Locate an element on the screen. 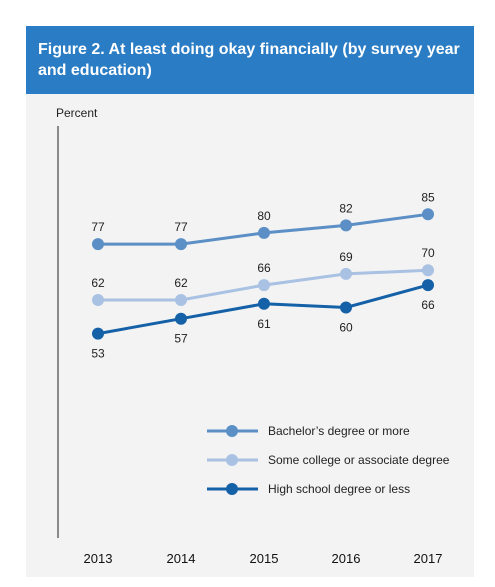 Image resolution: width=495 pixels, height=587 pixels. data-label: 69 is located at coordinates (346, 257).